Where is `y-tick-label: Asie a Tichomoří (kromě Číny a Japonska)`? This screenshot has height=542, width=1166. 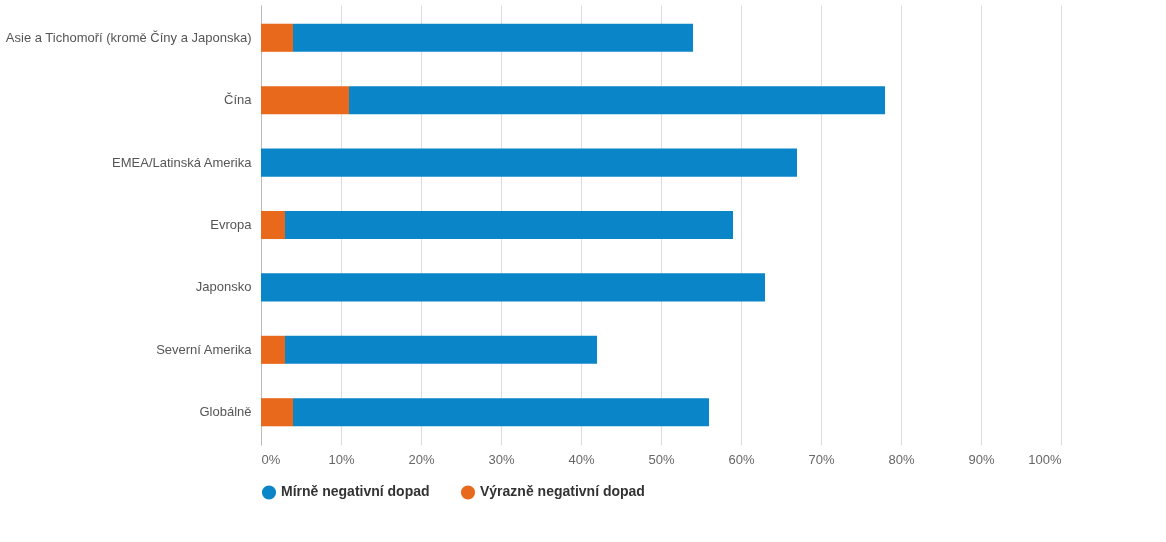
y-tick-label: Asie a Tichomoří (kromě Číny a Japonska) is located at coordinates (128, 37).